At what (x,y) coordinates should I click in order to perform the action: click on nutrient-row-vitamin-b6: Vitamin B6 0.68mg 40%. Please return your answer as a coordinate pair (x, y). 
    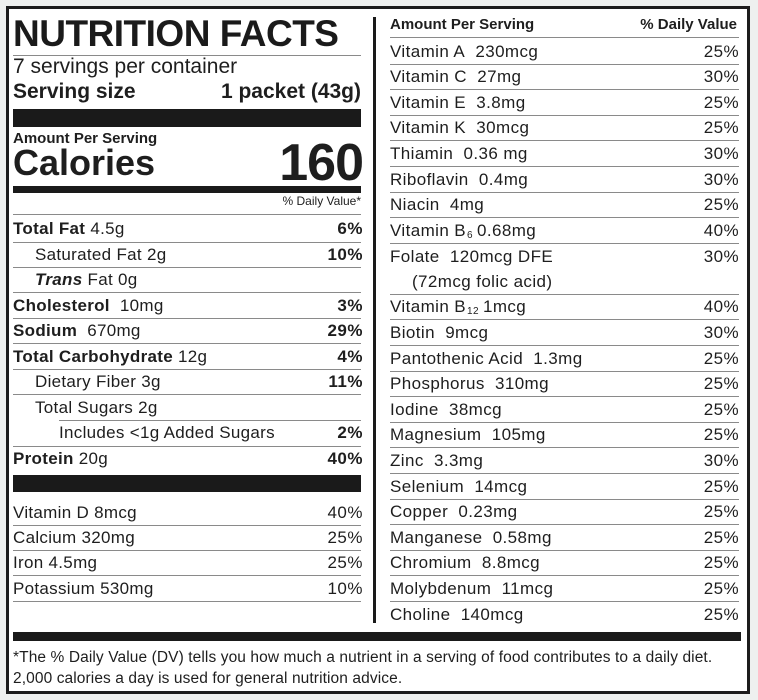
    Looking at the image, I should click on (564, 230).